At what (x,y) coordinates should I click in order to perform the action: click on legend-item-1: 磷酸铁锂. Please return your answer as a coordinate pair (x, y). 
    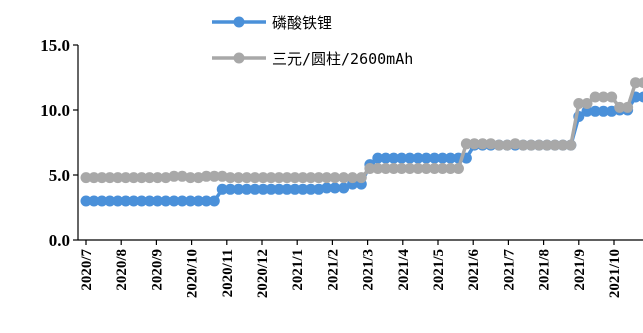
    Looking at the image, I should click on (272, 23).